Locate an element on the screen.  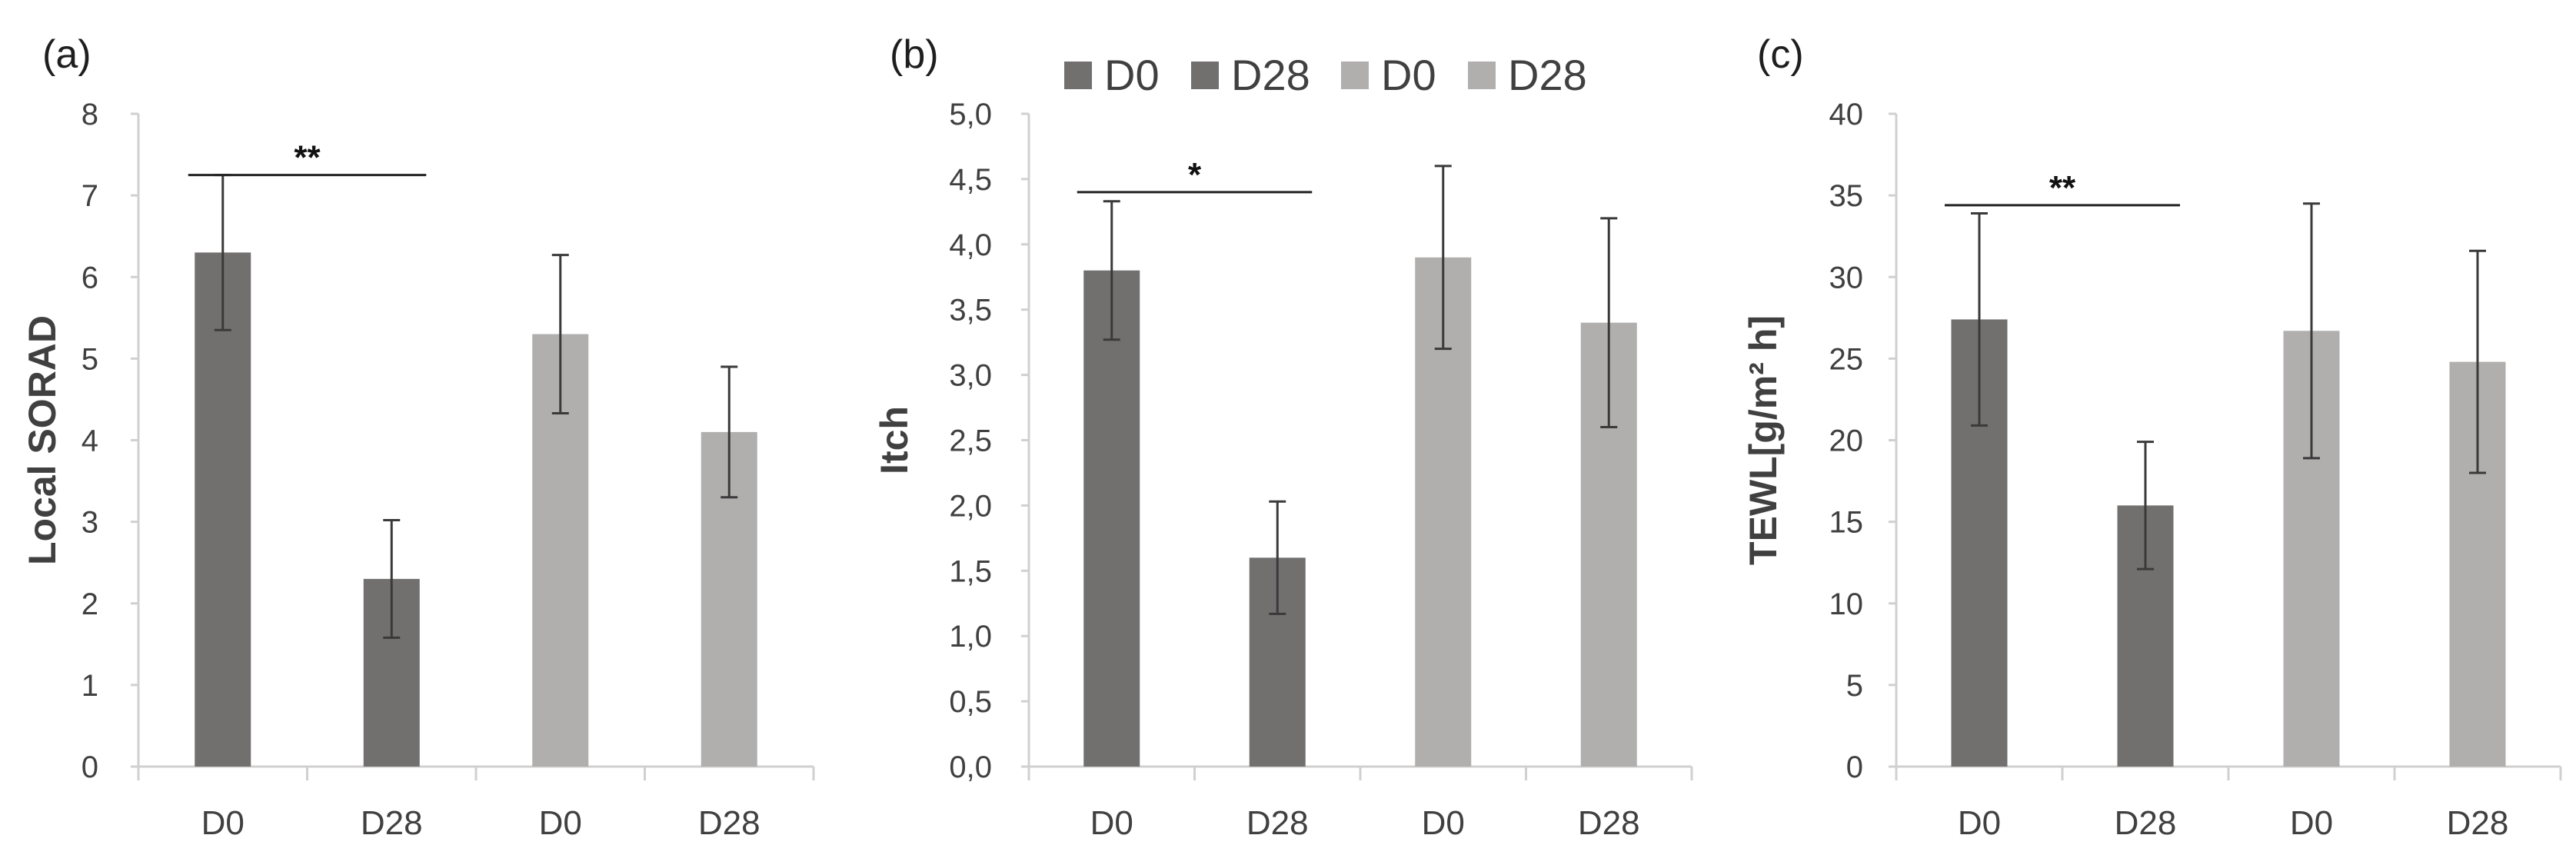
y-tick-label: 8 is located at coordinates (90, 114).